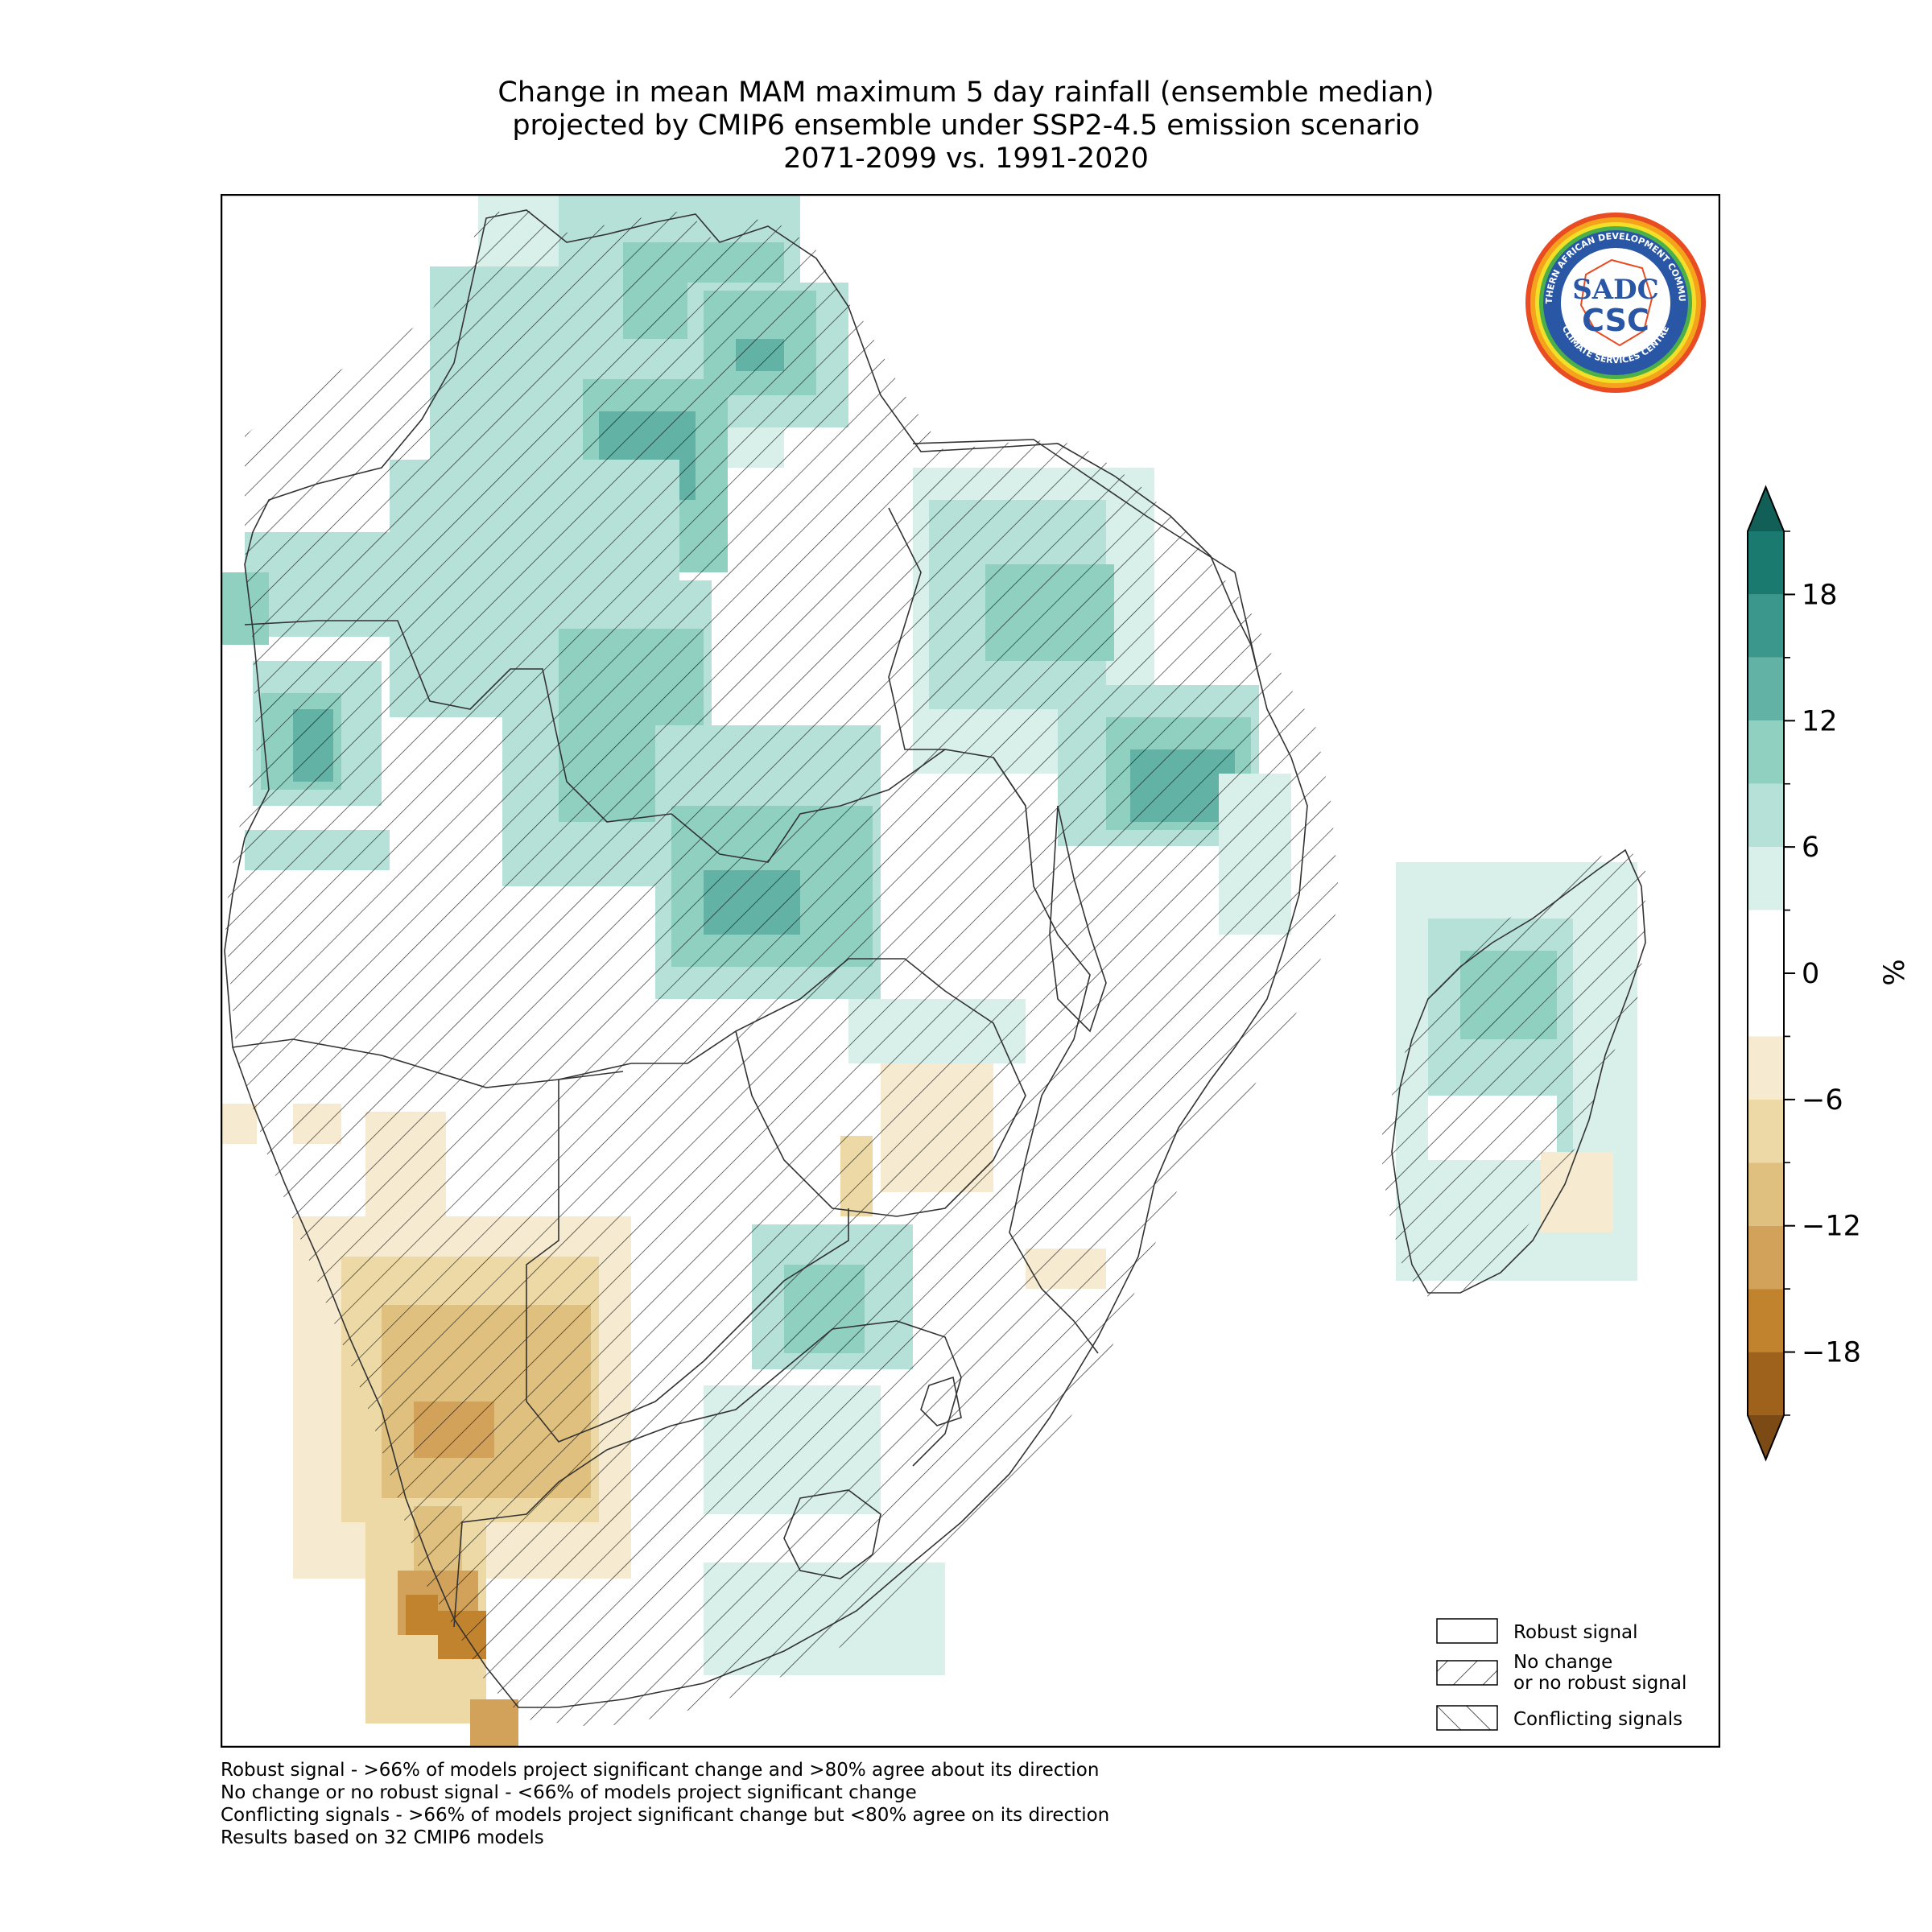 This screenshot has height=1932, width=1932. What do you see at coordinates (1820, 595) in the screenshot?
I see `colorbar-tick-label: 18` at bounding box center [1820, 595].